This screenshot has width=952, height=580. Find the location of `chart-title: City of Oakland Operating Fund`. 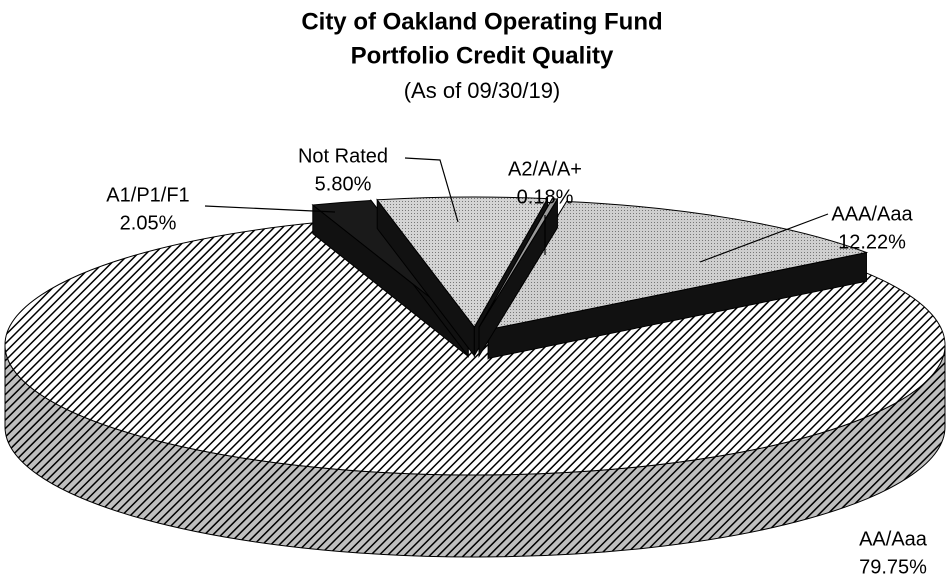

chart-title: City of Oakland Operating Fund is located at coordinates (481, 21).